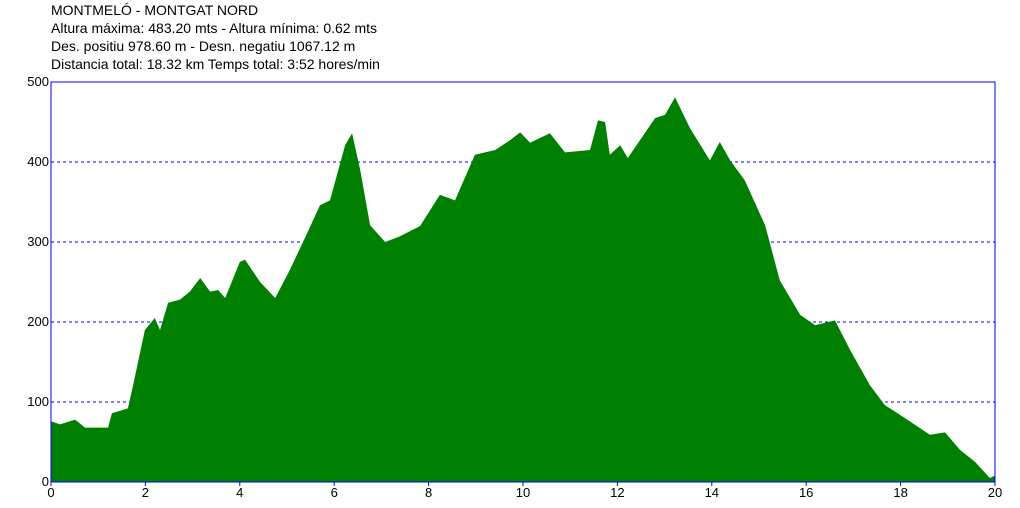  What do you see at coordinates (45, 481) in the screenshot?
I see `y-tick-label: 0` at bounding box center [45, 481].